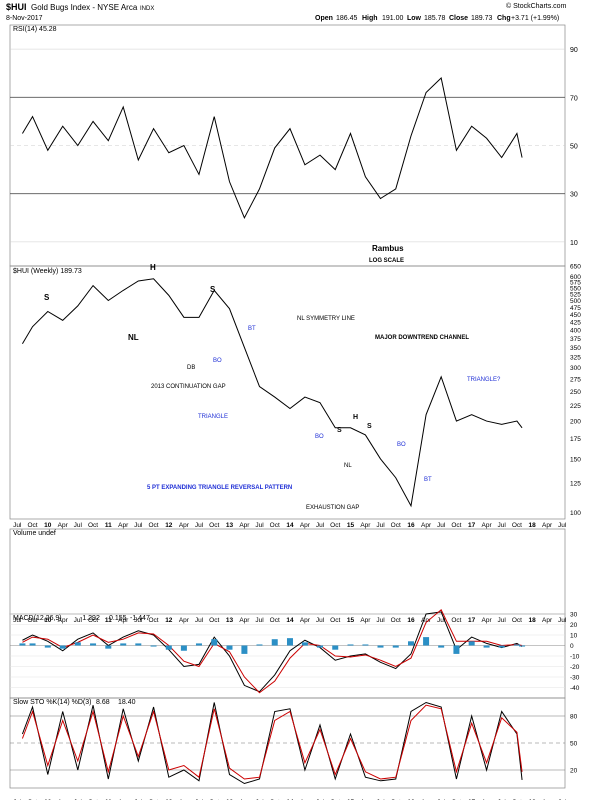 The width and height of the screenshot is (597, 800). I want to click on annotation-triangle-question: TRIANGLE?, so click(484, 380).